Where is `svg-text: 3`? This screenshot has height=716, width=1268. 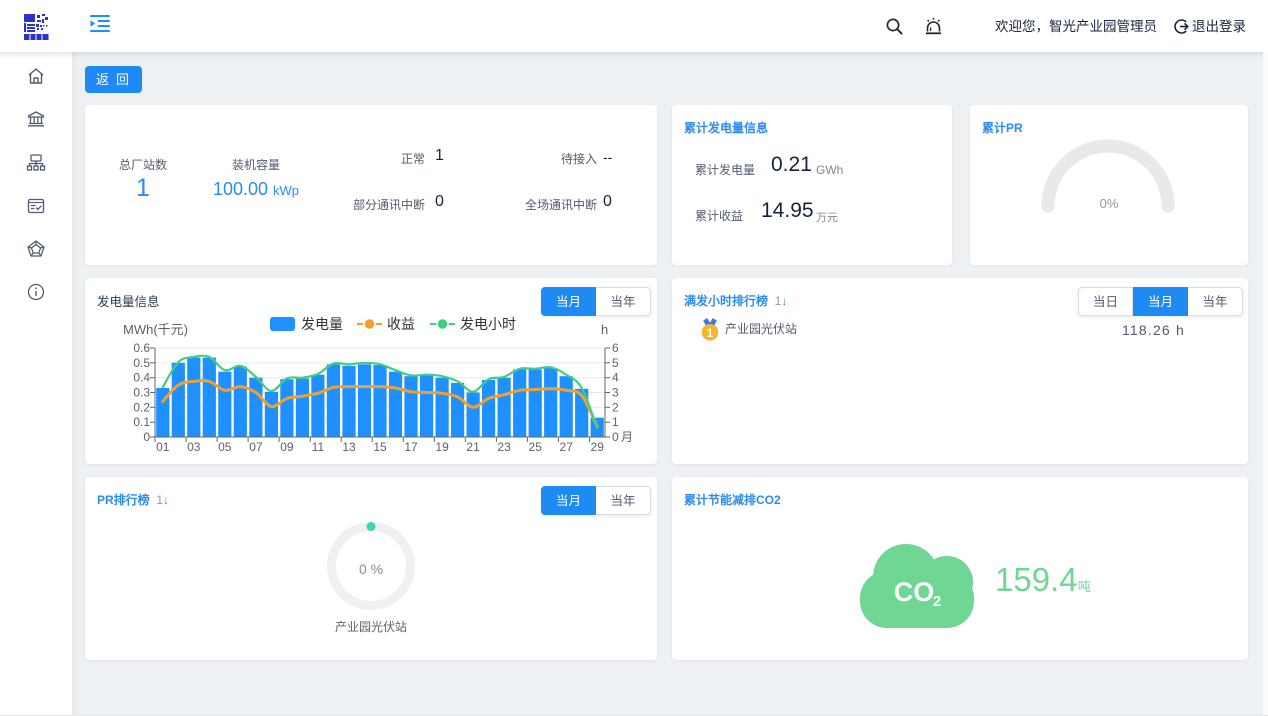
svg-text: 3 is located at coordinates (615, 393).